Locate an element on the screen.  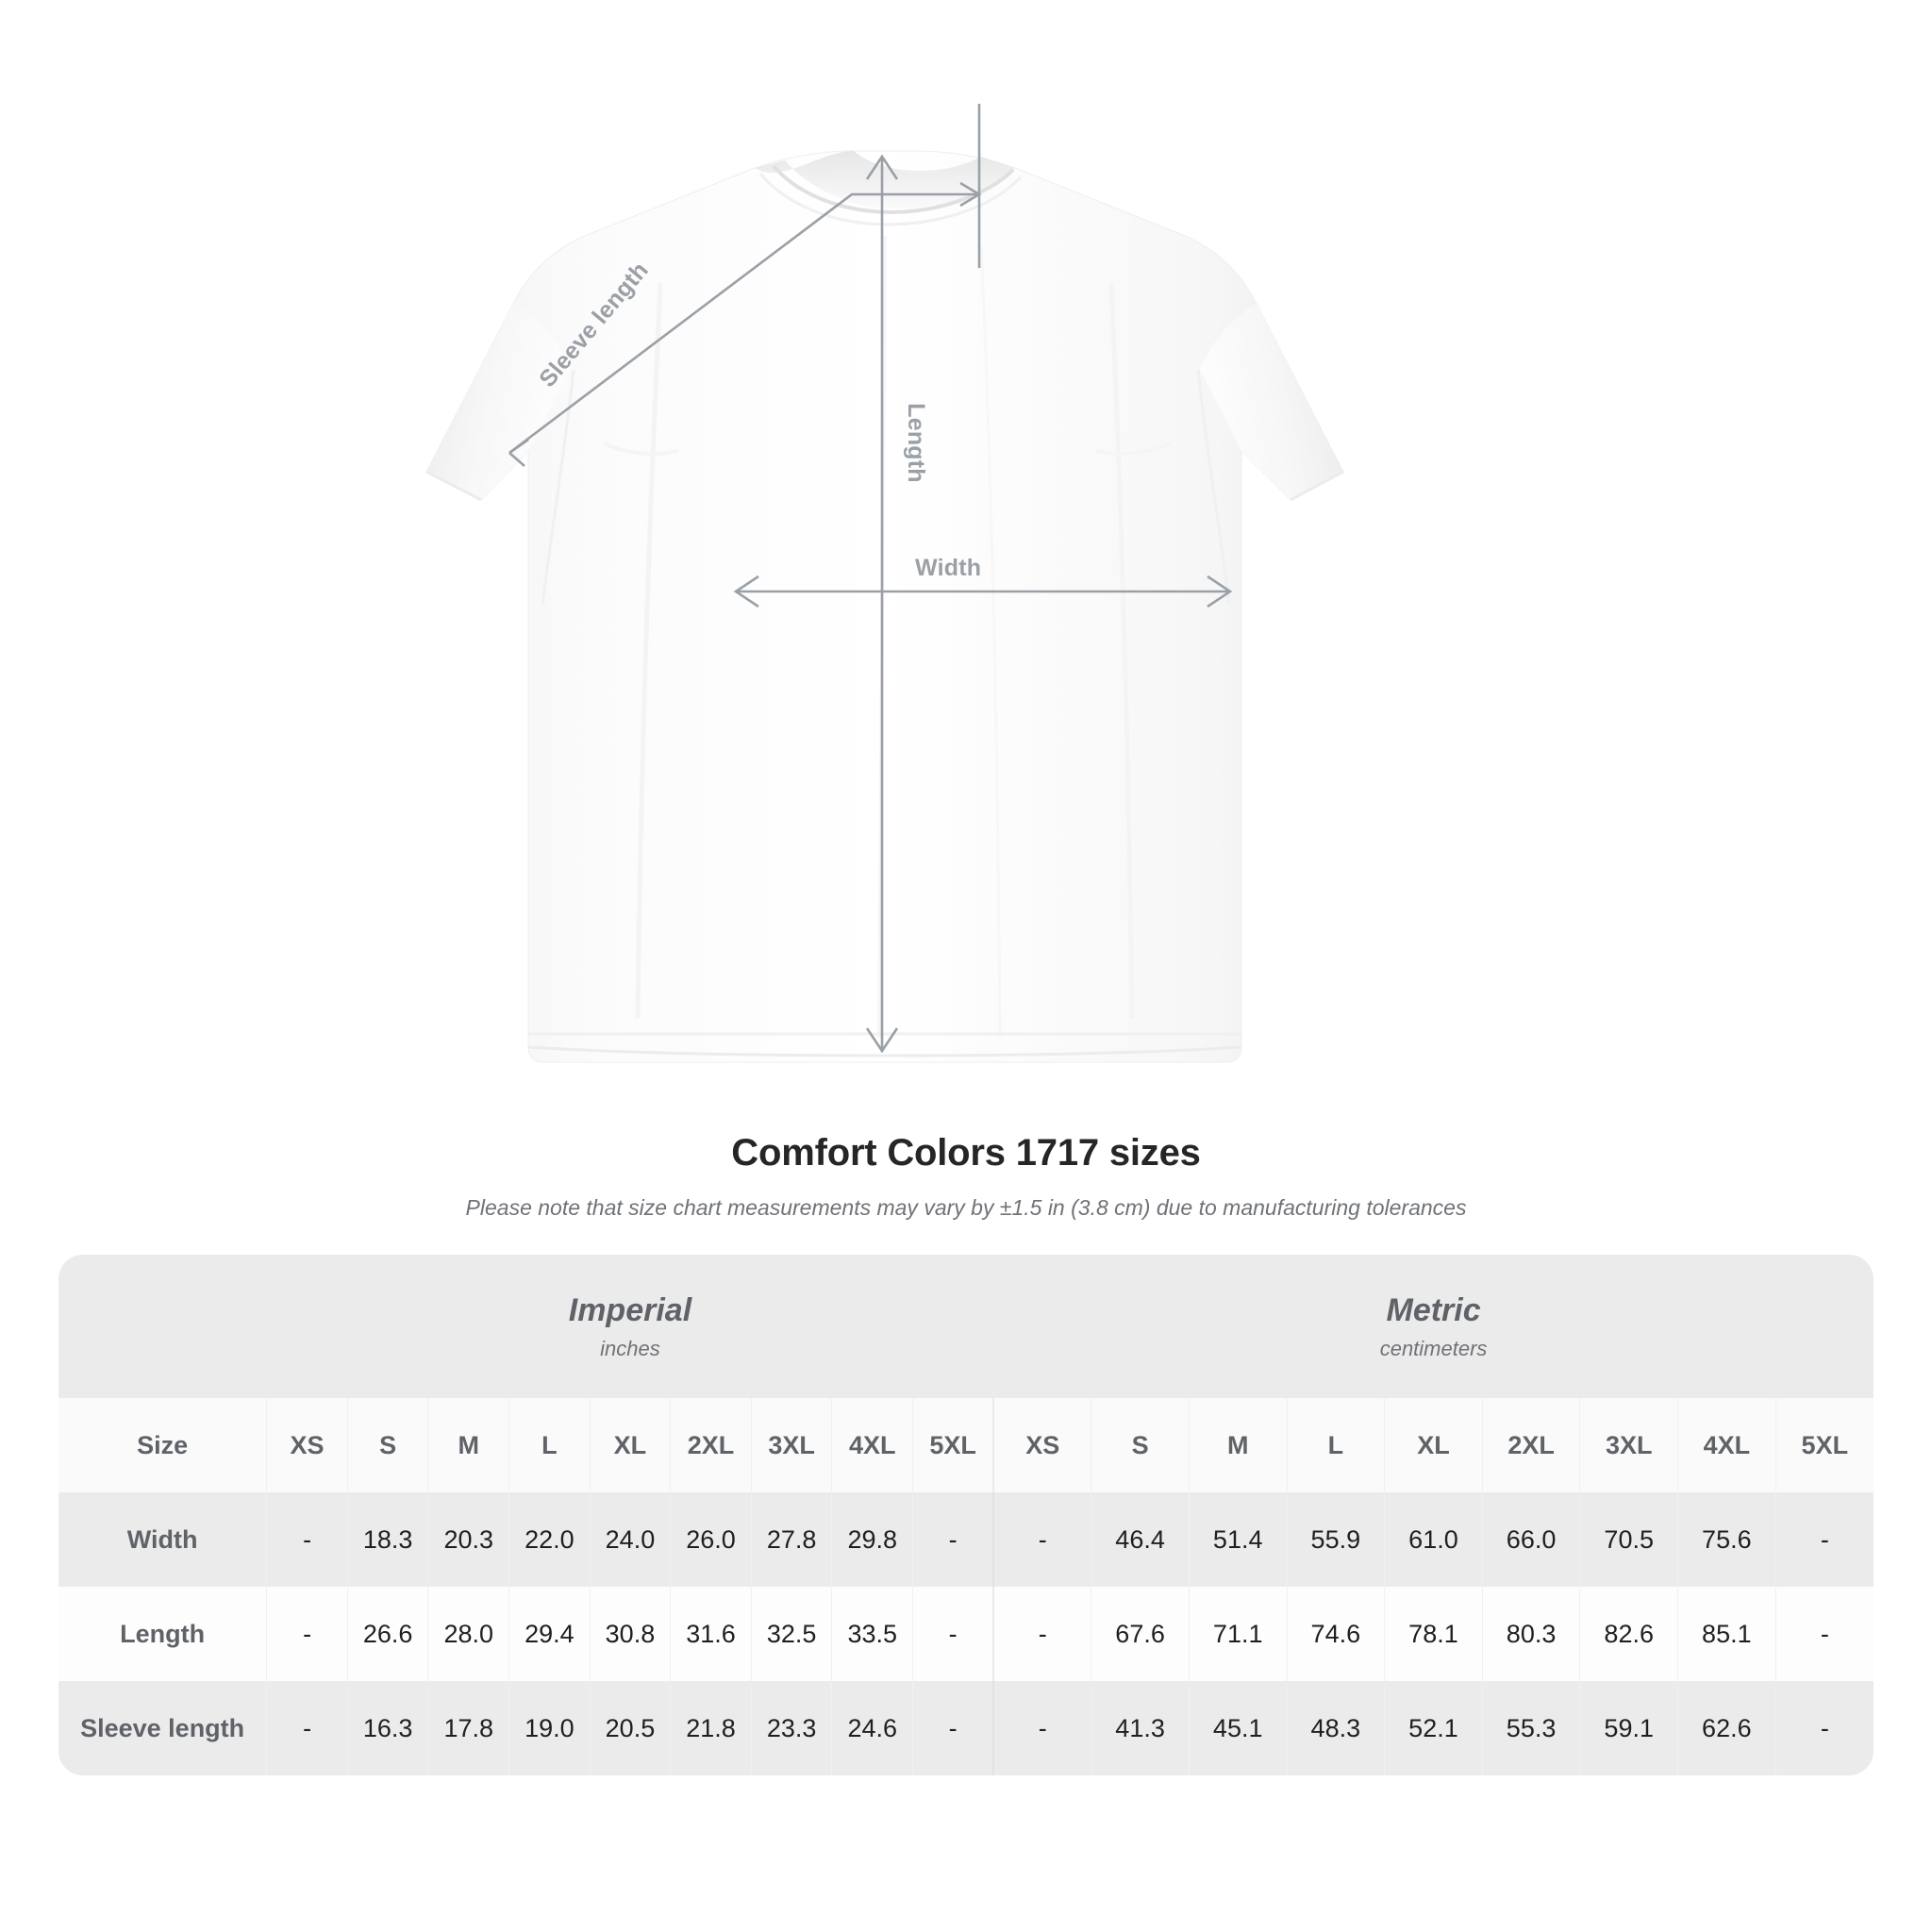
size-header-metric-m: M is located at coordinates (1238, 1445).